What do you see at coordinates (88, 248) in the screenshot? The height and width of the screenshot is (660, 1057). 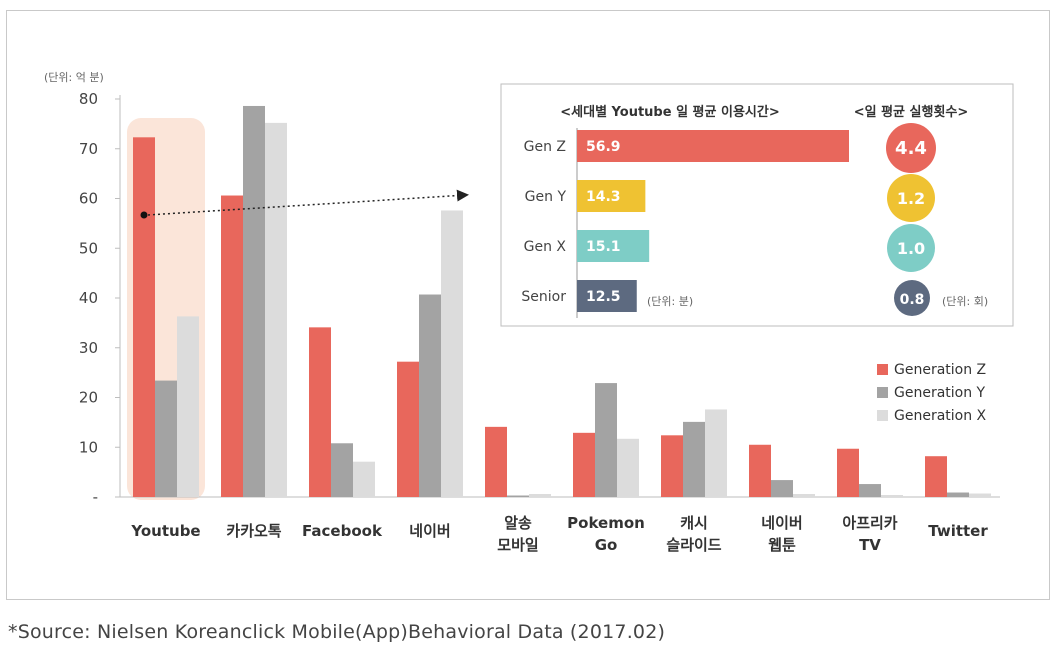 I see `y-tick-label: 50` at bounding box center [88, 248].